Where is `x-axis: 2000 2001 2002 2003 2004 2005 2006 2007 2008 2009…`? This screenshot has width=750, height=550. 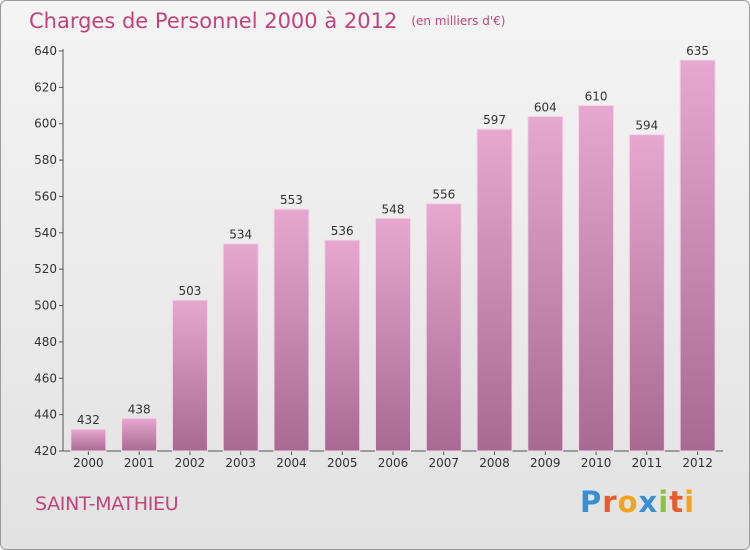 x-axis: 2000 2001 2002 2003 2004 2005 2006 2007 2008 2009… is located at coordinates (393, 460).